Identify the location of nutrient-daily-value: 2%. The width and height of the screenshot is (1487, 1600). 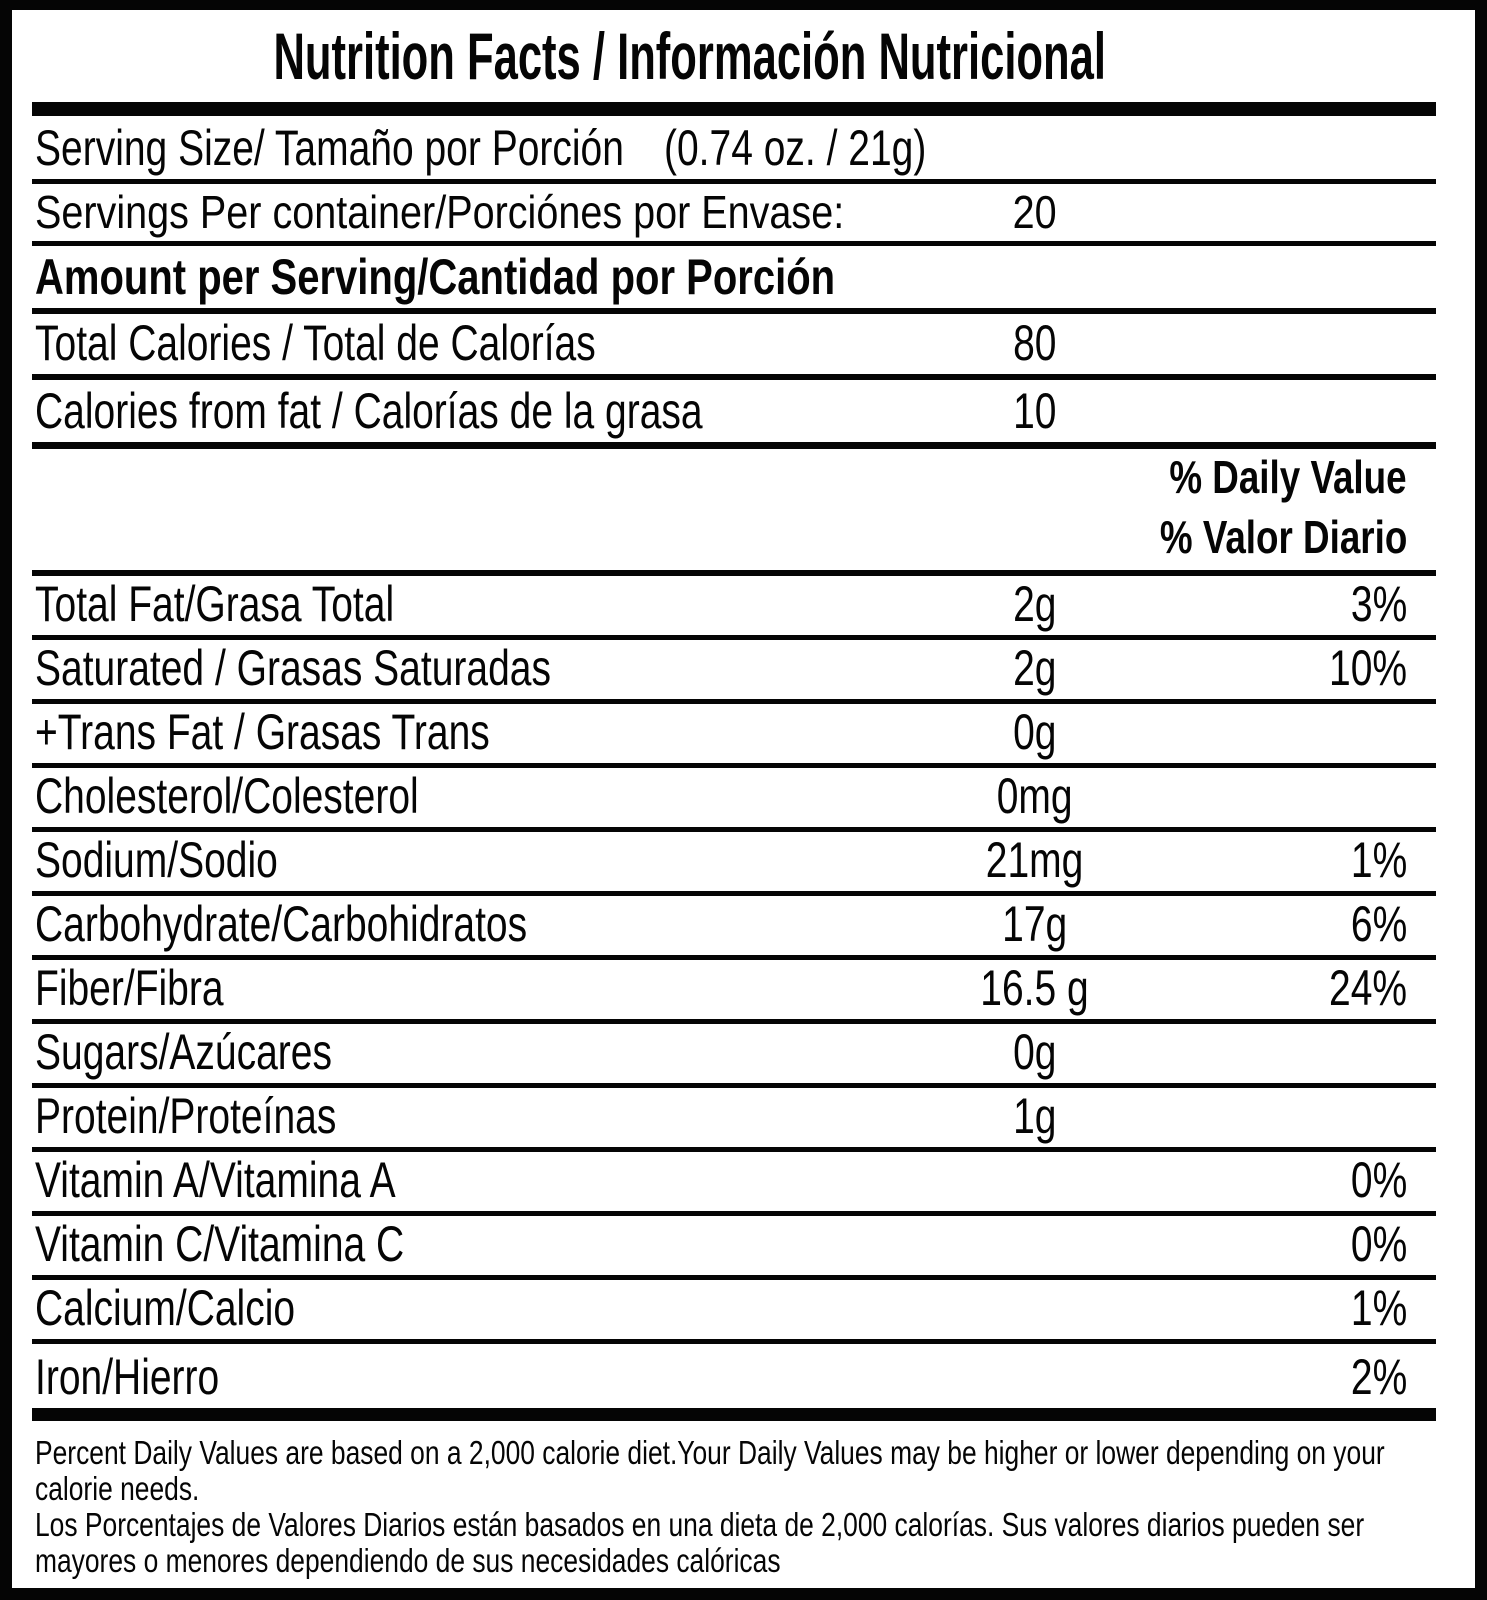
(1378, 1377).